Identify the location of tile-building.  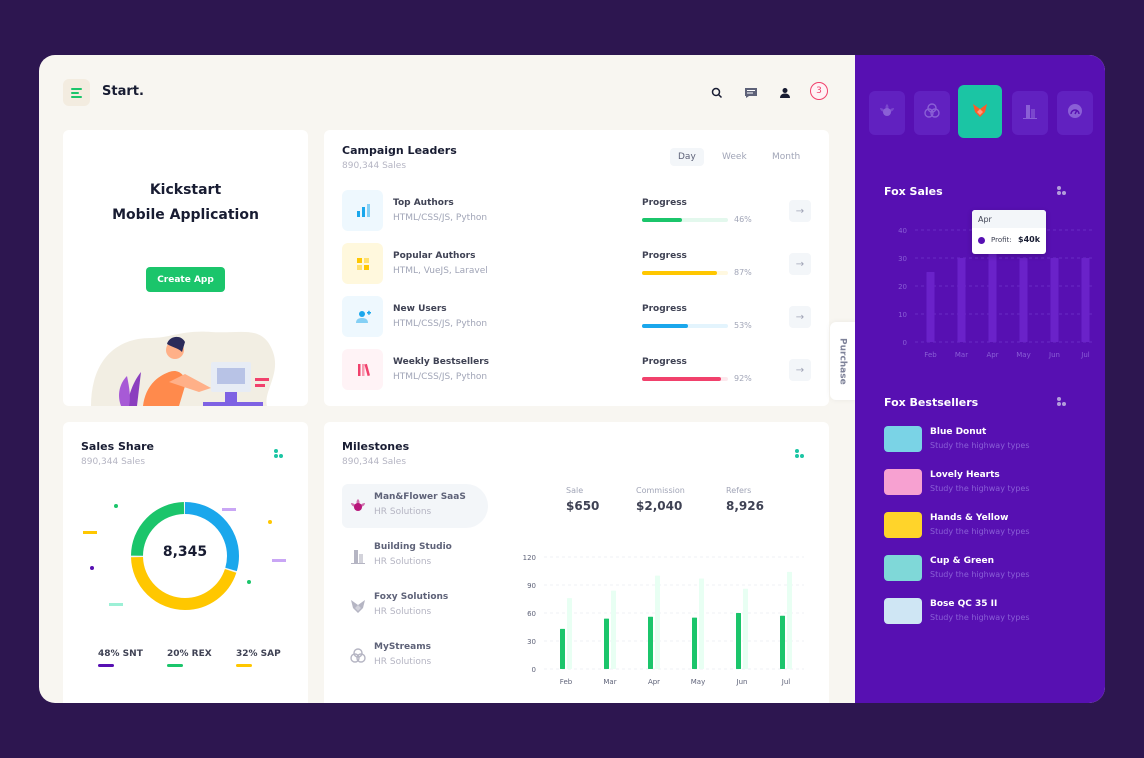
(1030, 113).